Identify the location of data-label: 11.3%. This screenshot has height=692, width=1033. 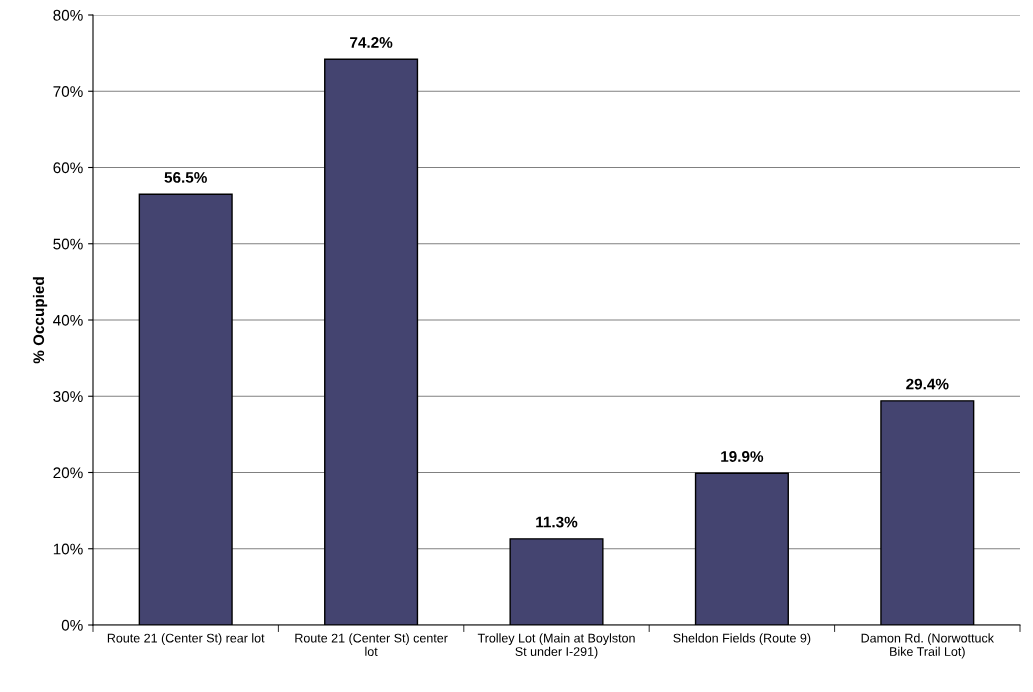
(557, 522).